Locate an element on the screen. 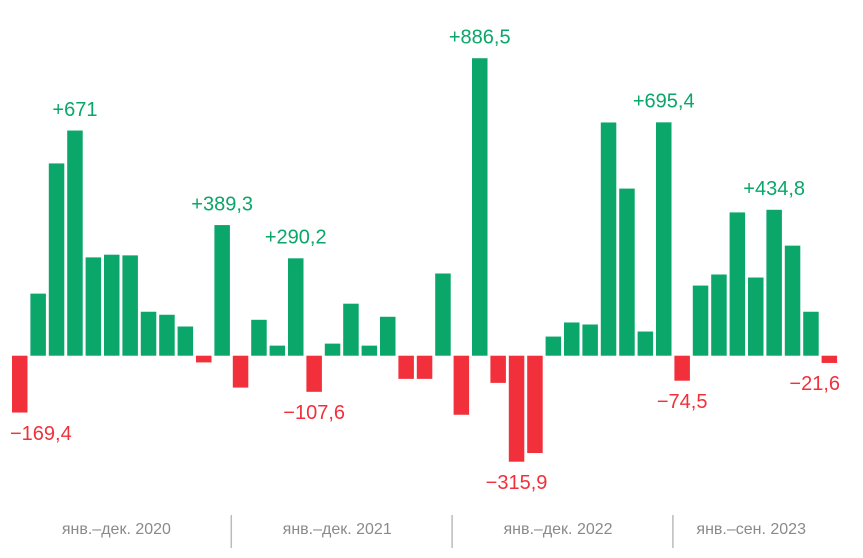 This screenshot has height=558, width=863. period-label: янв.–дек. 2020 is located at coordinates (116, 529).